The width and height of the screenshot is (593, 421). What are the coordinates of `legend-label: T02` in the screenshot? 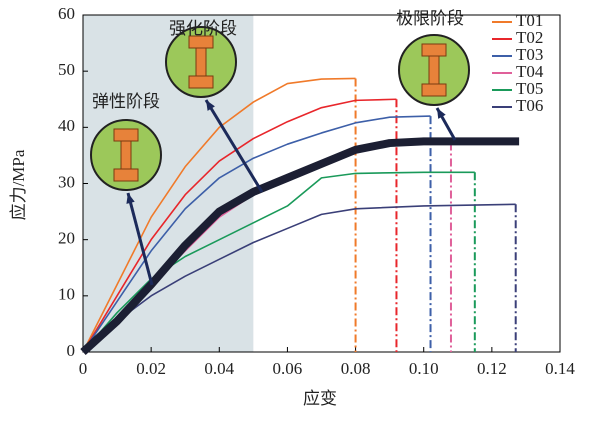 It's located at (529, 37).